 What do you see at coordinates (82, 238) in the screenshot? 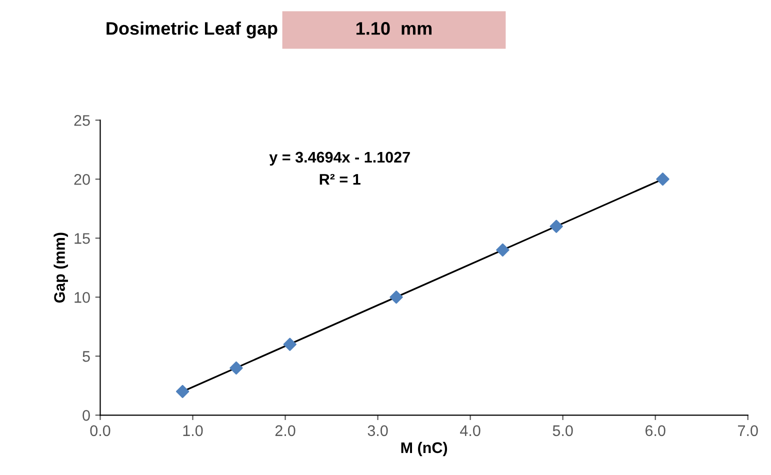
I see `y-tick-label: 15` at bounding box center [82, 238].